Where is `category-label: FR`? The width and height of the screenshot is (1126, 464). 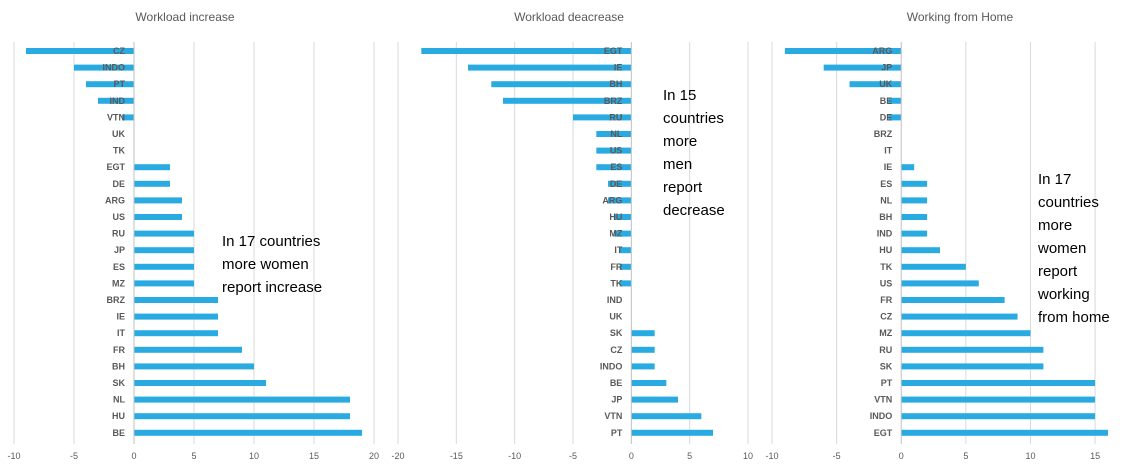 category-label: FR is located at coordinates (119, 350).